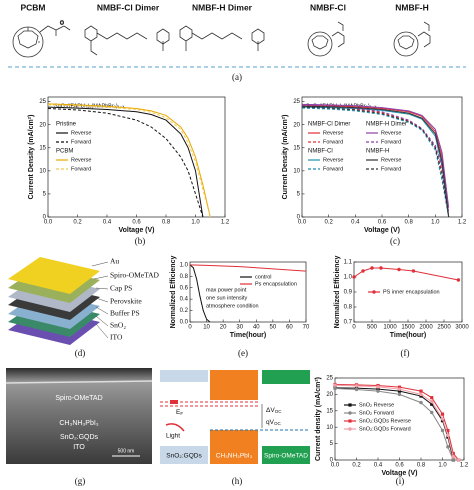 This screenshot has width=474, height=490. I want to click on y-axis-label: Current Density (mA/cm²), so click(31, 157).